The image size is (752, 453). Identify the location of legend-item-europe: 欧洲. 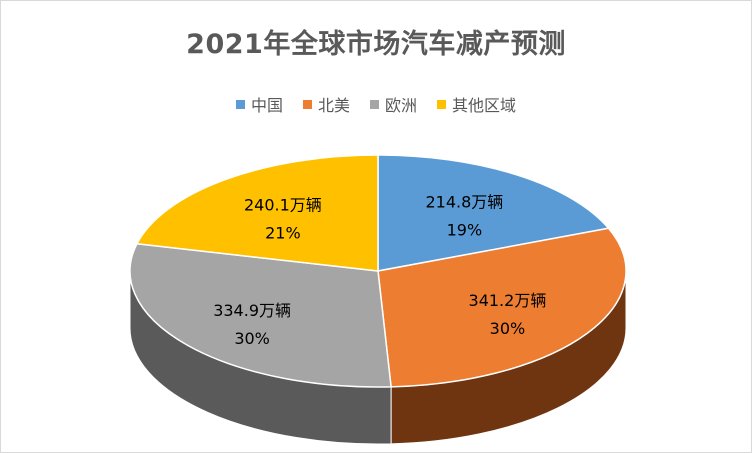
(393, 104).